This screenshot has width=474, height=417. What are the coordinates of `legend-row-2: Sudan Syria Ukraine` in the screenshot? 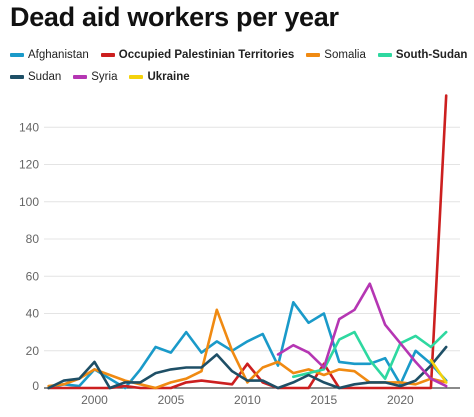 It's located at (240, 77).